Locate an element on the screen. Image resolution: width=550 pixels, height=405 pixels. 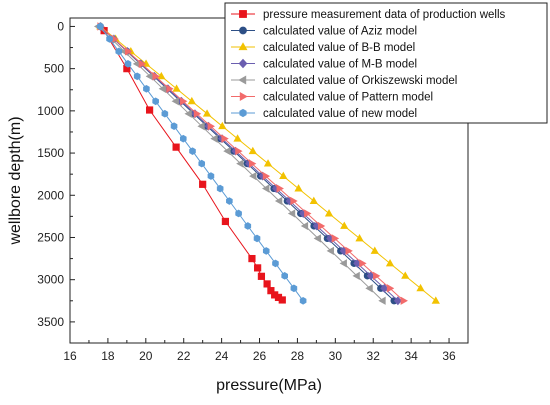
x-tick-label: 34 is located at coordinates (411, 356).